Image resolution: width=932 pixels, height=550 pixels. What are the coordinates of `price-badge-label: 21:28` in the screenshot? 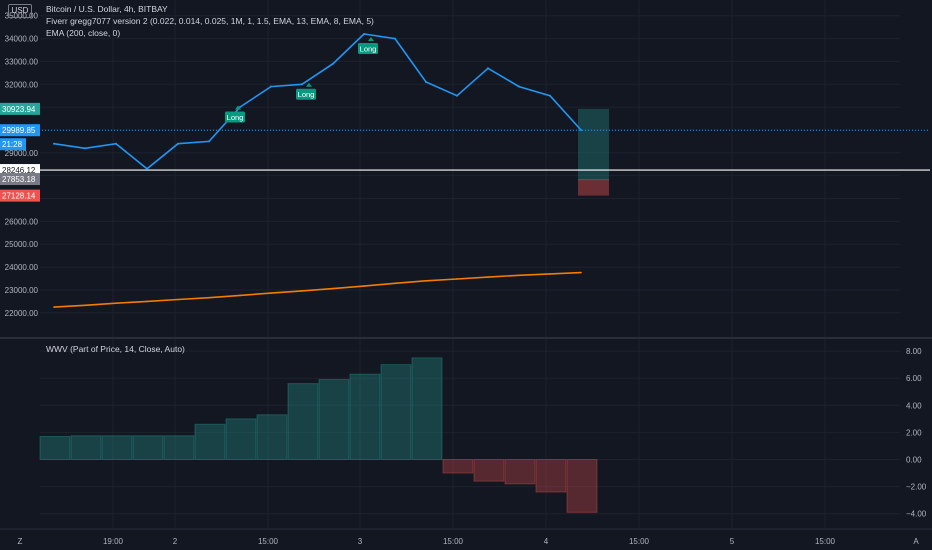 It's located at (12, 144).